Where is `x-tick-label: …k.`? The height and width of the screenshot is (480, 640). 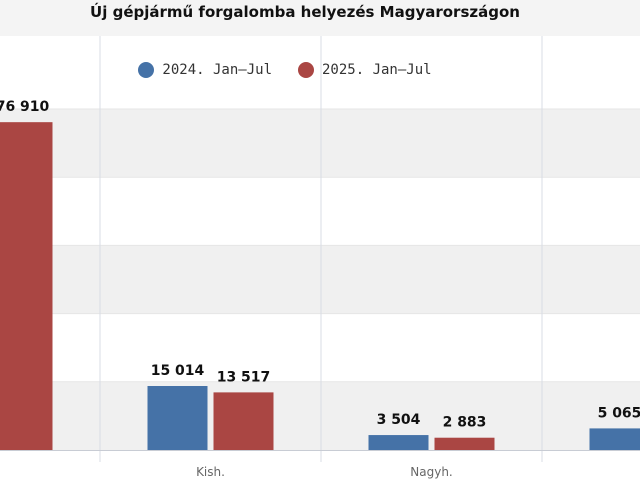
x-tick-label: …k. is located at coordinates (0, 472).